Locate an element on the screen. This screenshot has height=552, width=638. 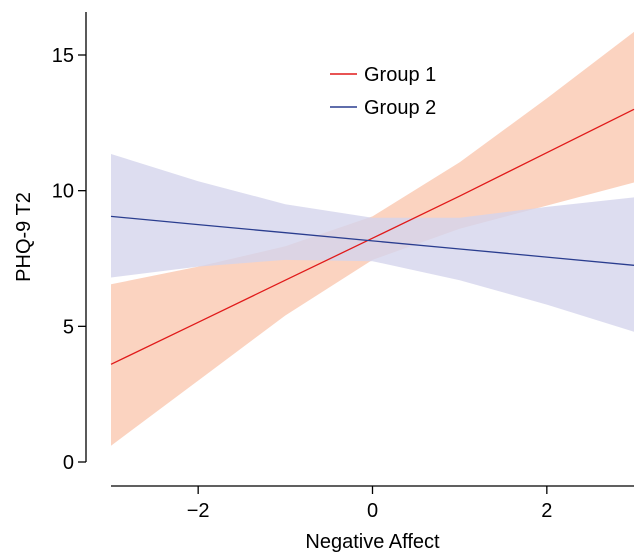
x-axis-ticks: −2 0 2 is located at coordinates (369, 504).